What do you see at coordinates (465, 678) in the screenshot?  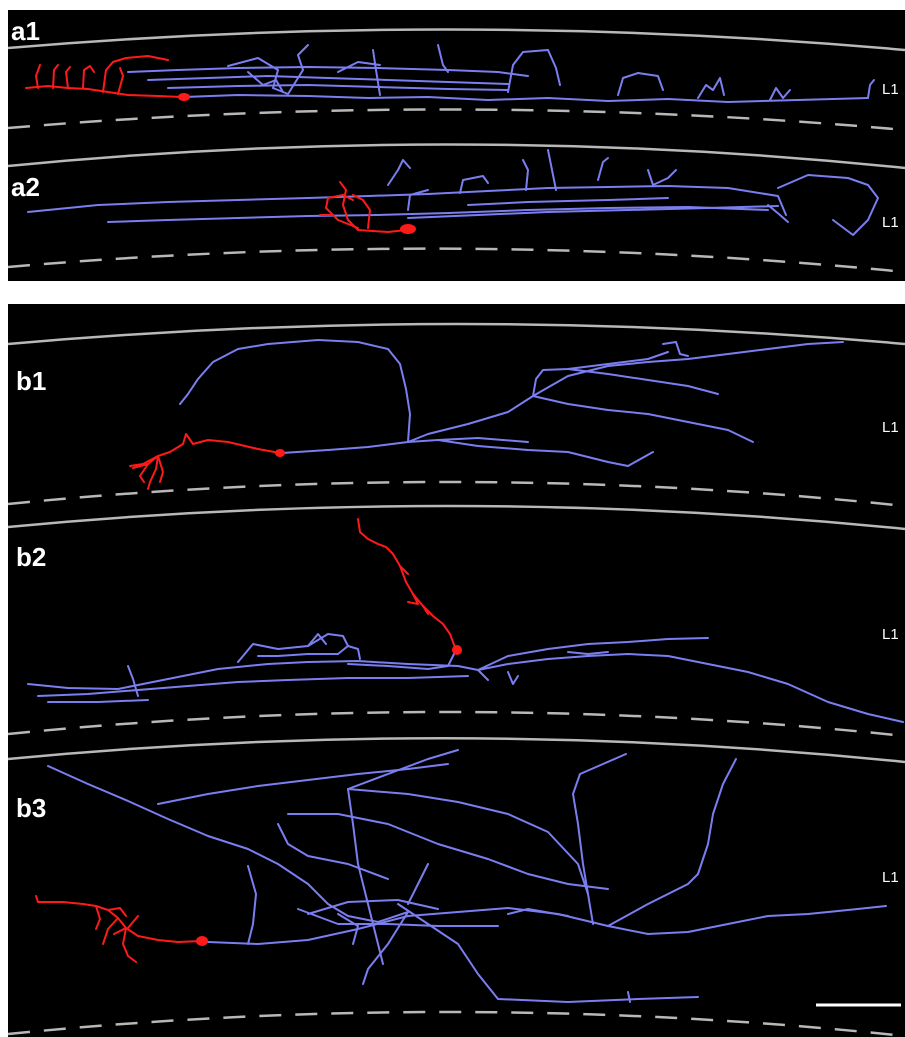 I see `b2-axon` at bounding box center [465, 678].